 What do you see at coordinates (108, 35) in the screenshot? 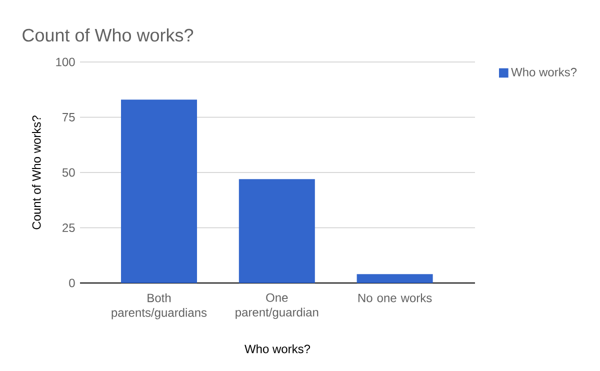
I see `chart-title: Count of Who works?` at bounding box center [108, 35].